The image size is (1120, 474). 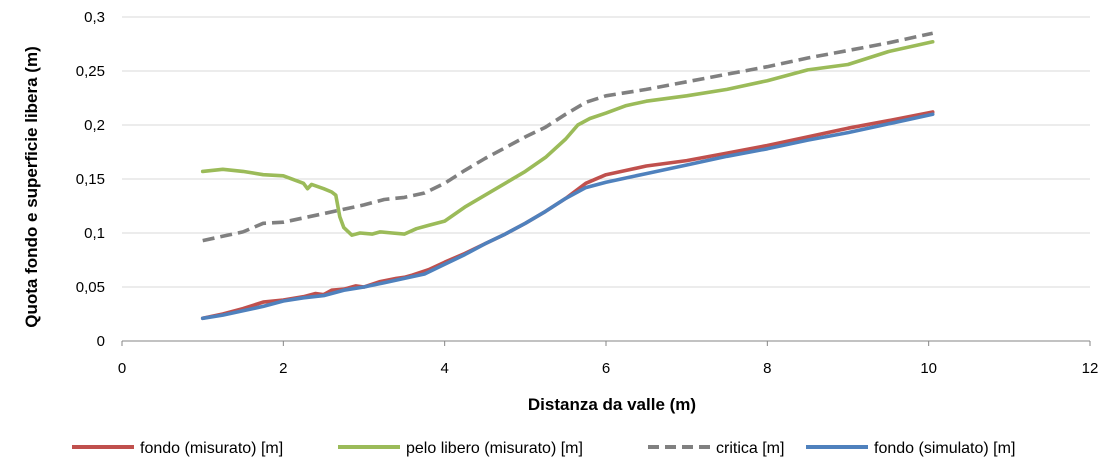 I want to click on y-tick-label: 0,05, so click(x=90, y=287).